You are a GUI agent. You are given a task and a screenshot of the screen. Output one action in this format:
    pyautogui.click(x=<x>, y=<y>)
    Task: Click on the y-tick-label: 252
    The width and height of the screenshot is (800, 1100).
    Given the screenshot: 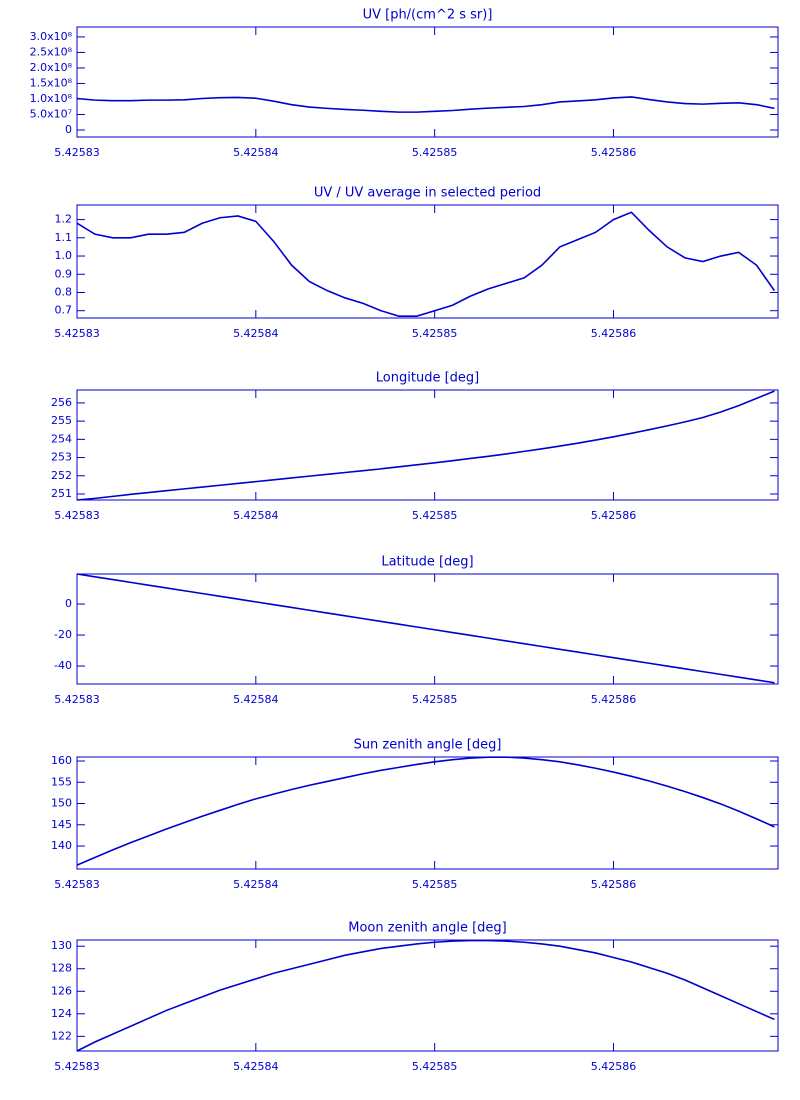 What is the action you would take?
    pyautogui.click(x=61, y=475)
    